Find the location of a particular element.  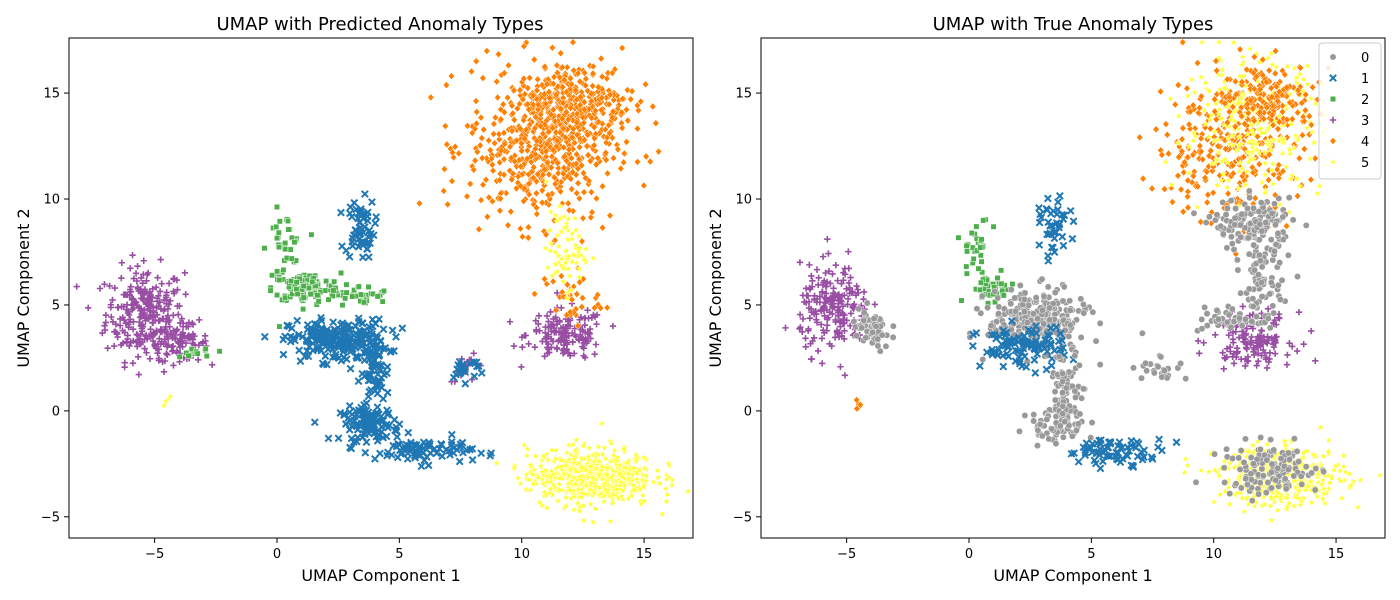

y-tick-label: 10 is located at coordinates (51, 200).